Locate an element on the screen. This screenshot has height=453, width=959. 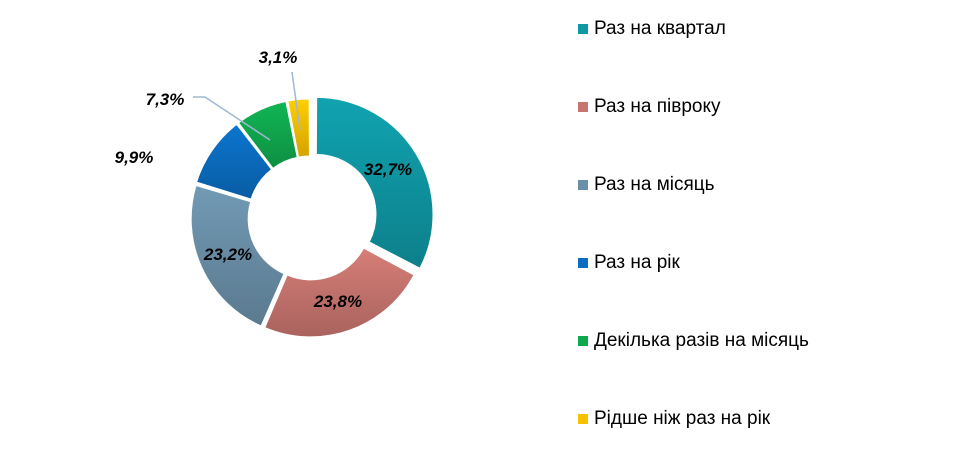
slice-several-monthly is located at coordinates (267, 135).